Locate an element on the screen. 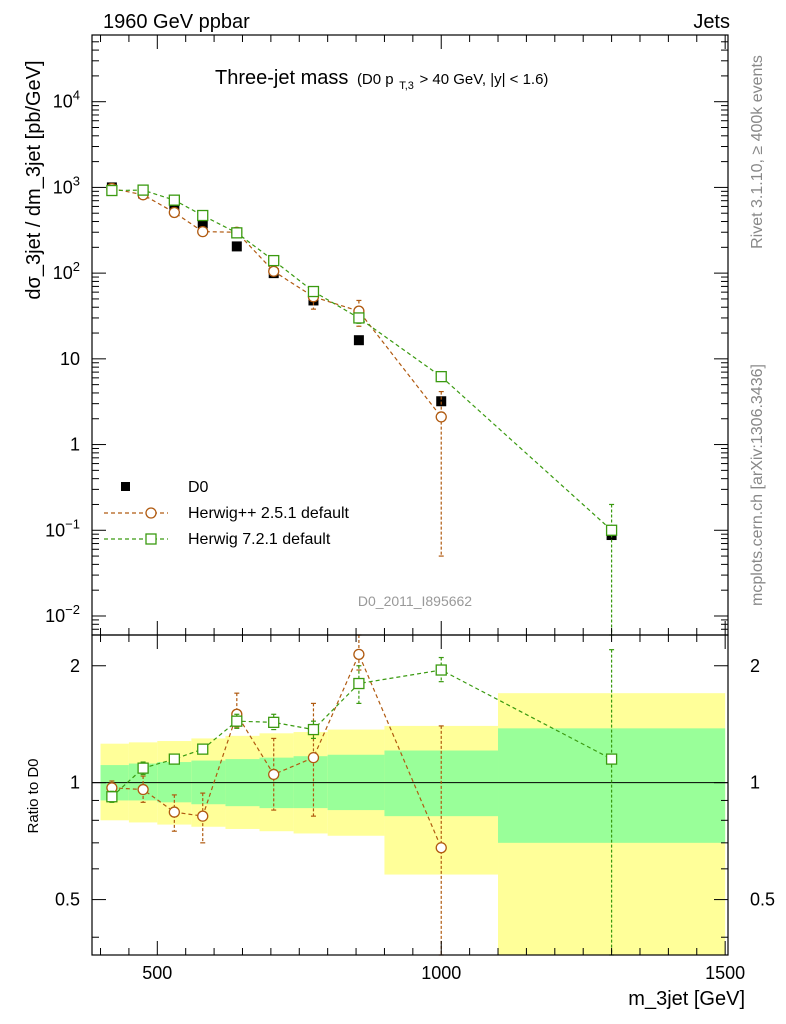  main-y-tick-exp-5: −1 is located at coordinates (72, 523).